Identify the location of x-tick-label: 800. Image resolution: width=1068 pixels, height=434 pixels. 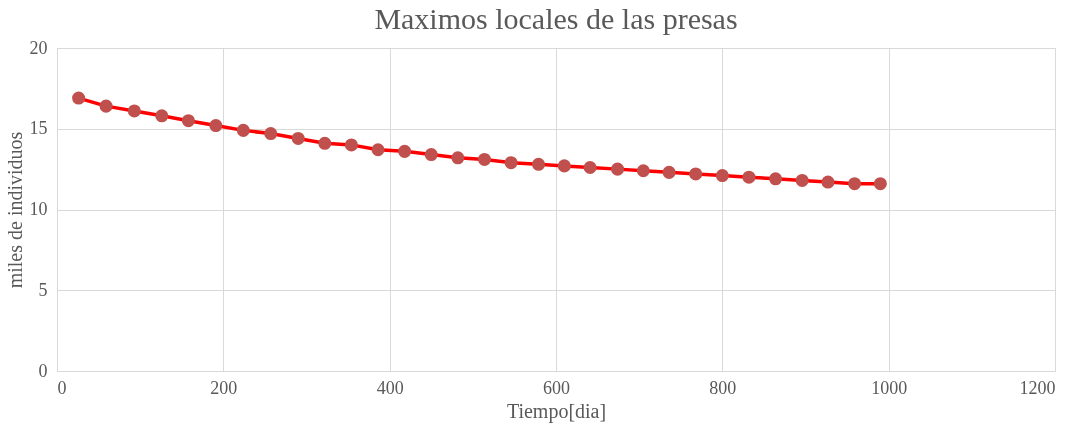
(723, 387).